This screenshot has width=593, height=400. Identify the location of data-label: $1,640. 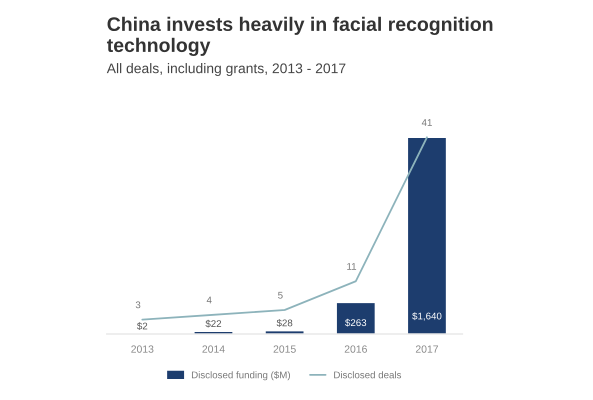
(427, 316).